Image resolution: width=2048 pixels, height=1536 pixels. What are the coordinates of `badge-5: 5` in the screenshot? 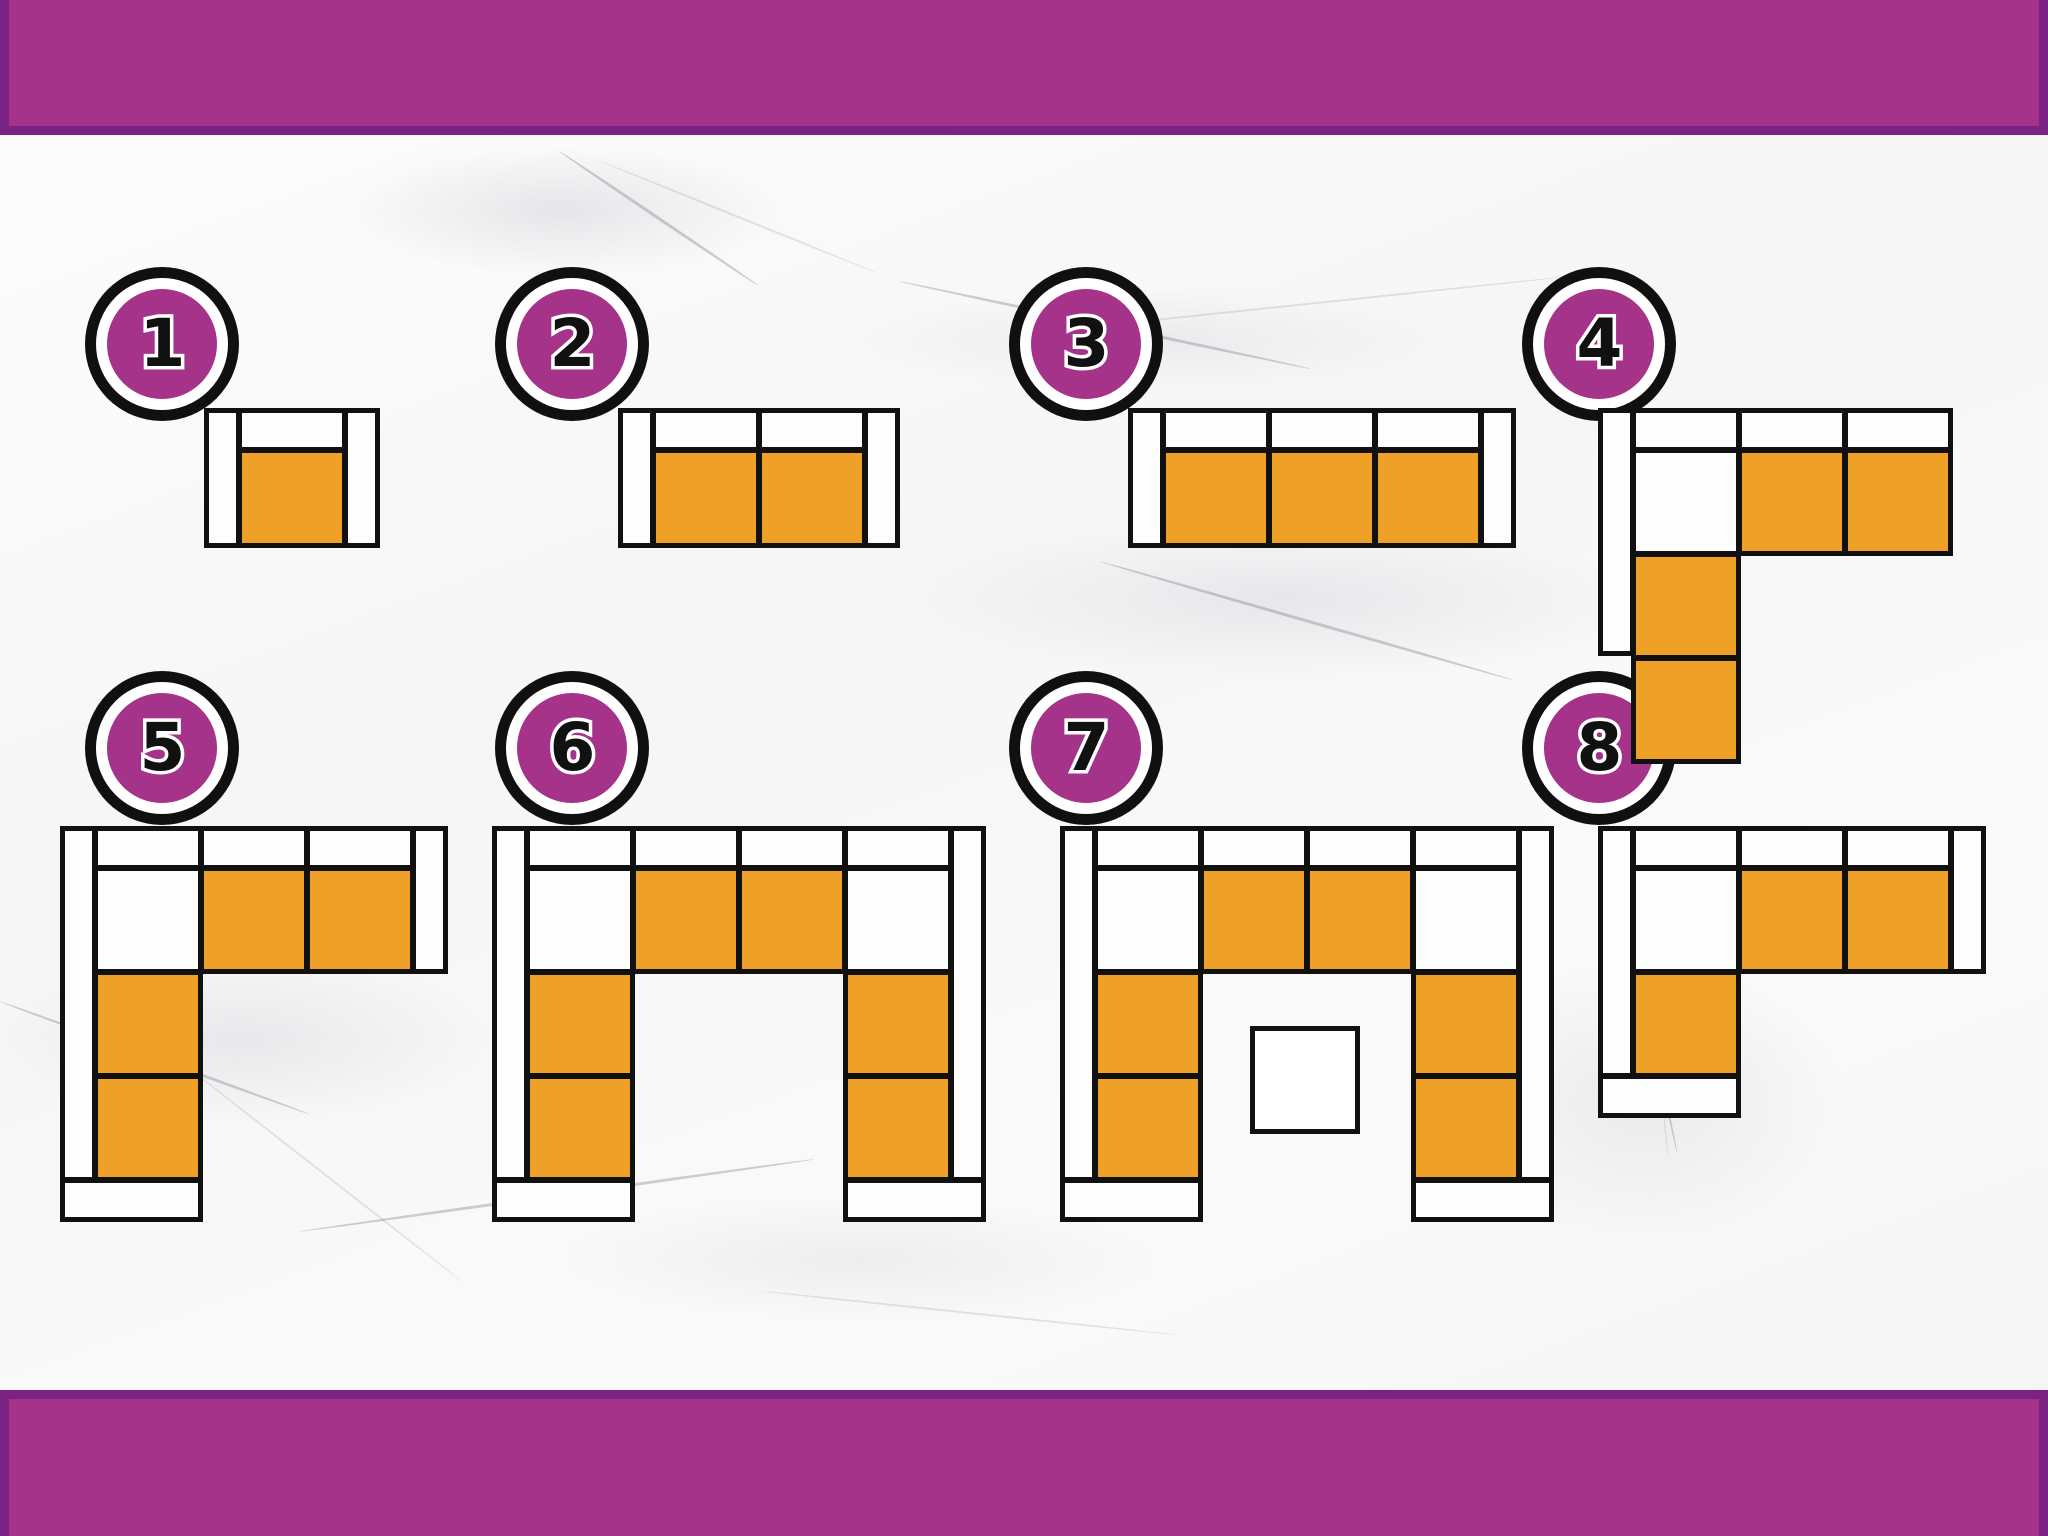 It's located at (162, 748).